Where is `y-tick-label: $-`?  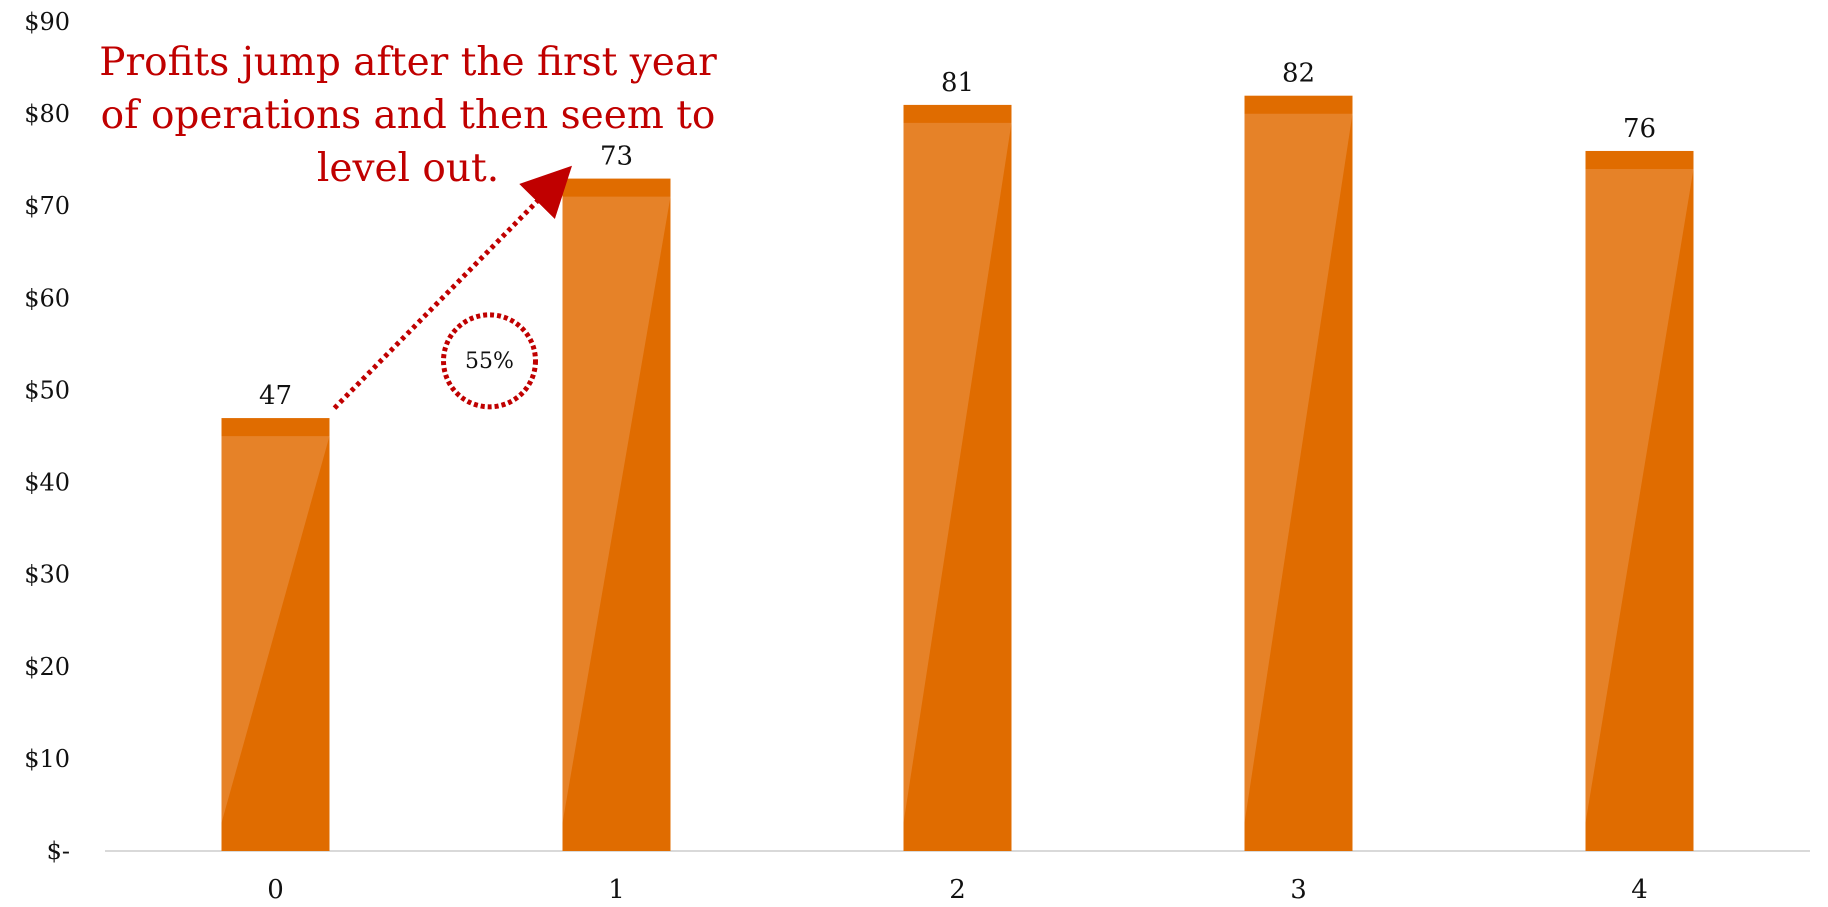
y-tick-label: $- is located at coordinates (58, 851).